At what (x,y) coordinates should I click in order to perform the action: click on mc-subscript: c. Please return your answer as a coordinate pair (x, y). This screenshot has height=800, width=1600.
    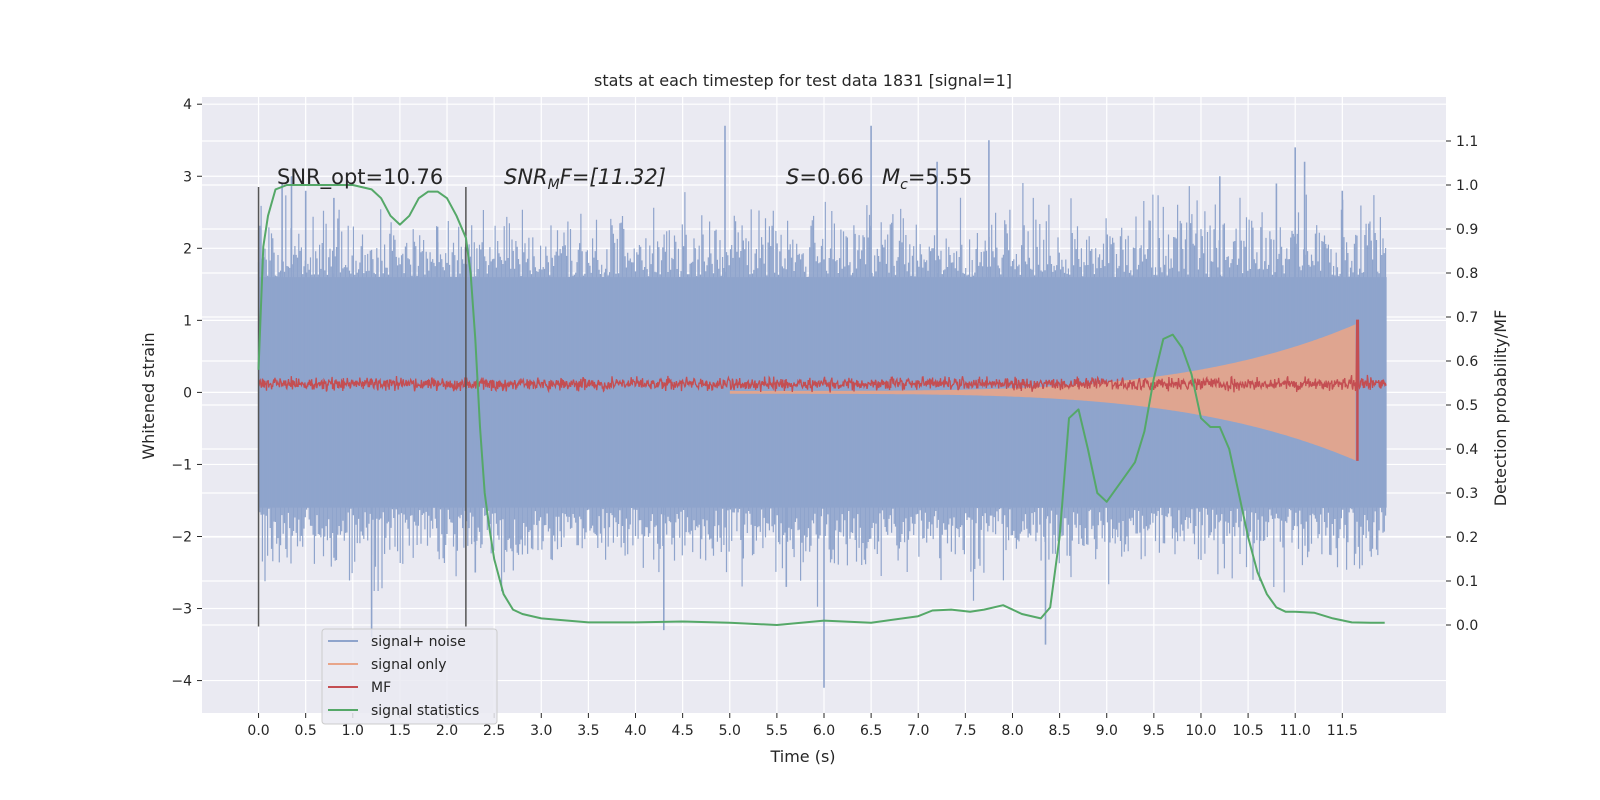
    Looking at the image, I should click on (904, 185).